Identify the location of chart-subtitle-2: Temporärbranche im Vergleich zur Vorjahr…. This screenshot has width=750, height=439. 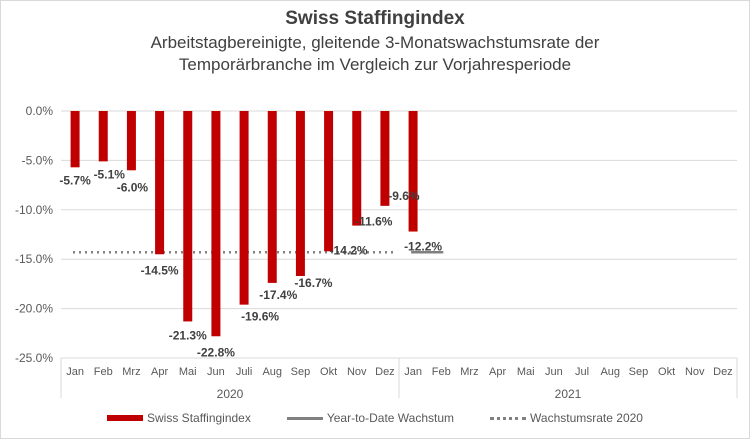
(375, 64).